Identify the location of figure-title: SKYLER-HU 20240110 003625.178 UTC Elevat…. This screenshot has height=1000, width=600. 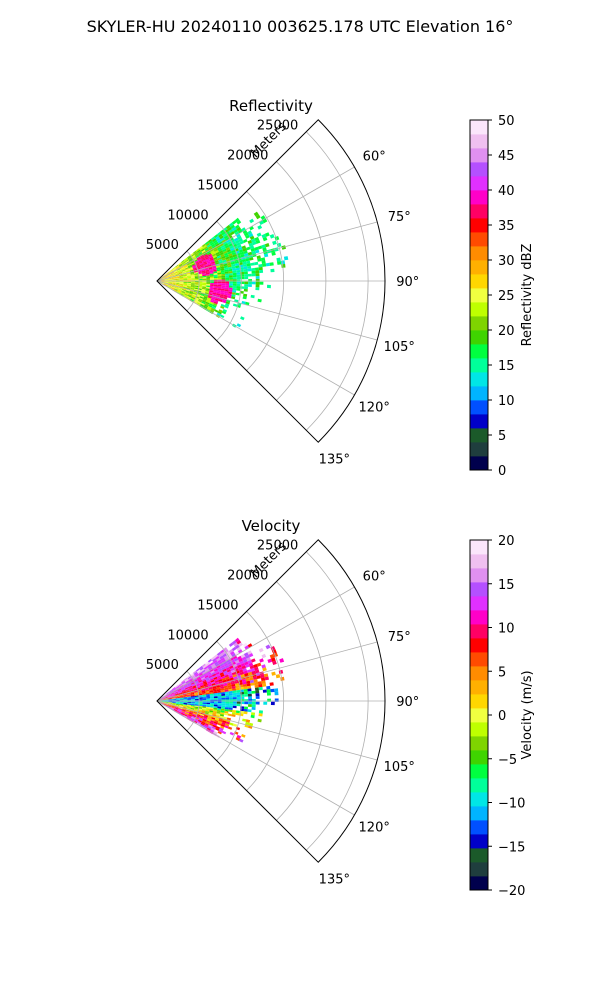
(300, 26).